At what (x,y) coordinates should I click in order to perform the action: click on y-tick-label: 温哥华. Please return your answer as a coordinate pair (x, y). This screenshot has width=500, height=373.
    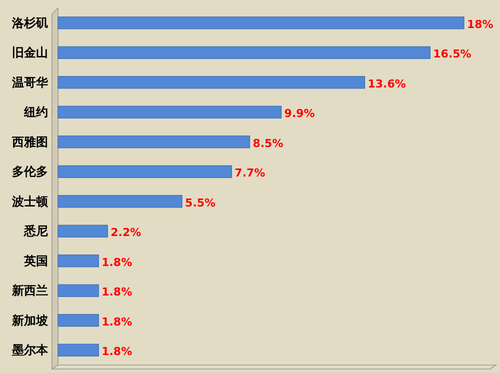
    Looking at the image, I should click on (30, 82).